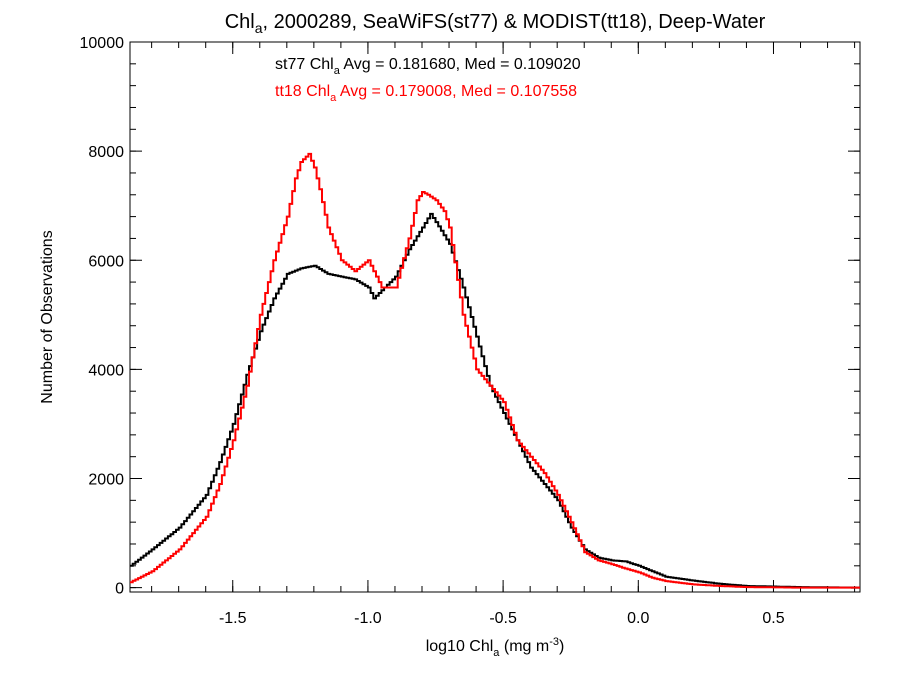 The image size is (900, 675). Describe the element at coordinates (106, 261) in the screenshot. I see `y-tick-label: 6000` at that location.